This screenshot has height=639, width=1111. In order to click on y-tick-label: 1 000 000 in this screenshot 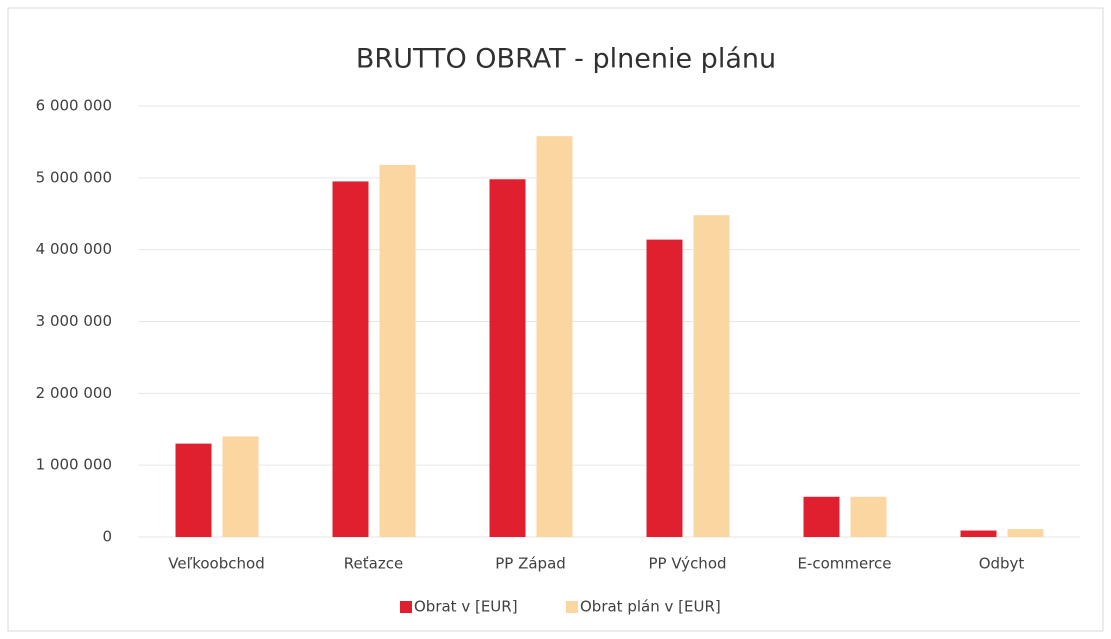, I will do `click(74, 465)`.